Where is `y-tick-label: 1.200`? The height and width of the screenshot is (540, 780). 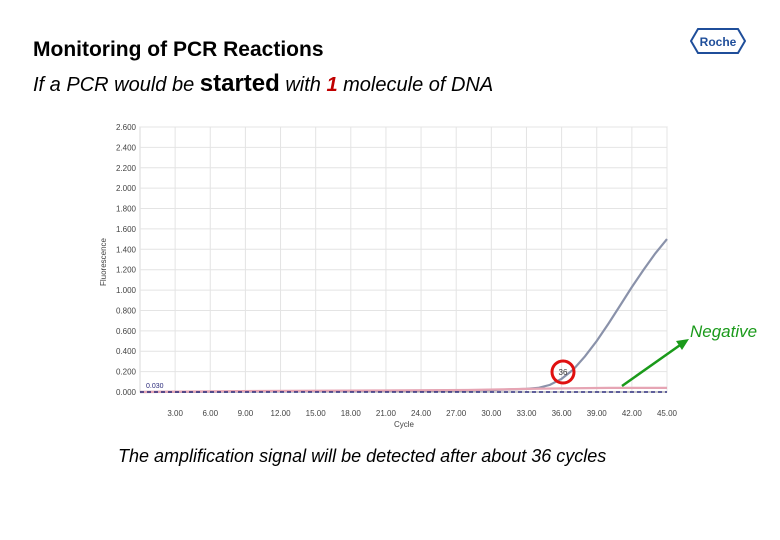
y-tick-label: 1.200 is located at coordinates (126, 270).